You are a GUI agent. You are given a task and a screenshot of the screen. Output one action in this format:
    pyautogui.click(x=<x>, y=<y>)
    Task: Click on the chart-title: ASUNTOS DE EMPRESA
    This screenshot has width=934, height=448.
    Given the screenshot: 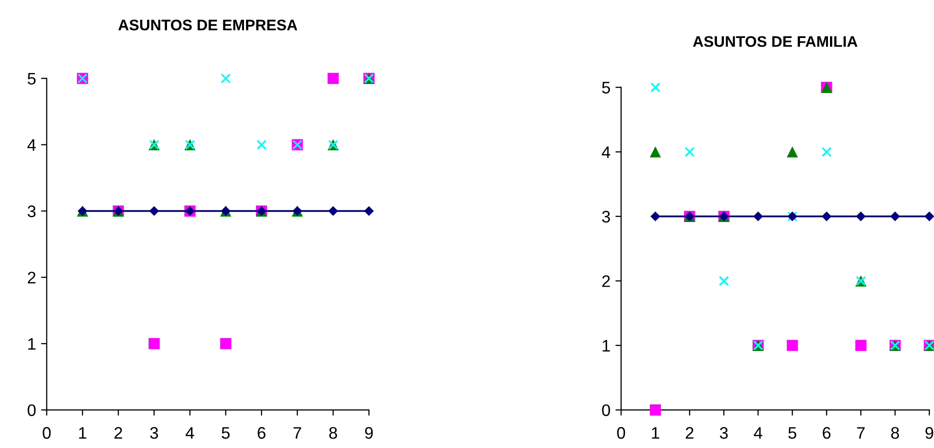 What is the action you would take?
    pyautogui.click(x=208, y=25)
    